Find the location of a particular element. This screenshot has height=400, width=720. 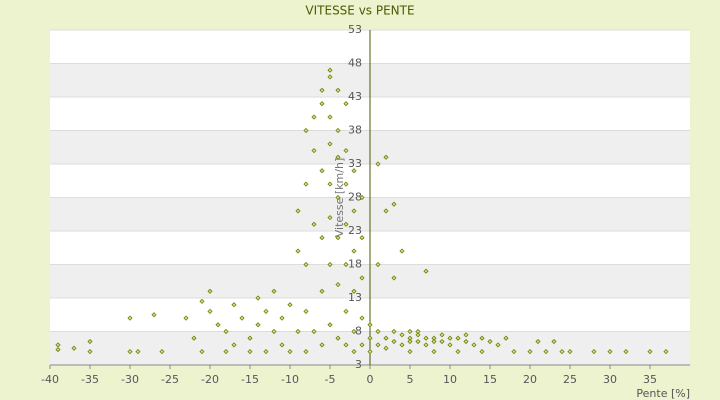

y-tick-label: 28 is located at coordinates (355, 197).